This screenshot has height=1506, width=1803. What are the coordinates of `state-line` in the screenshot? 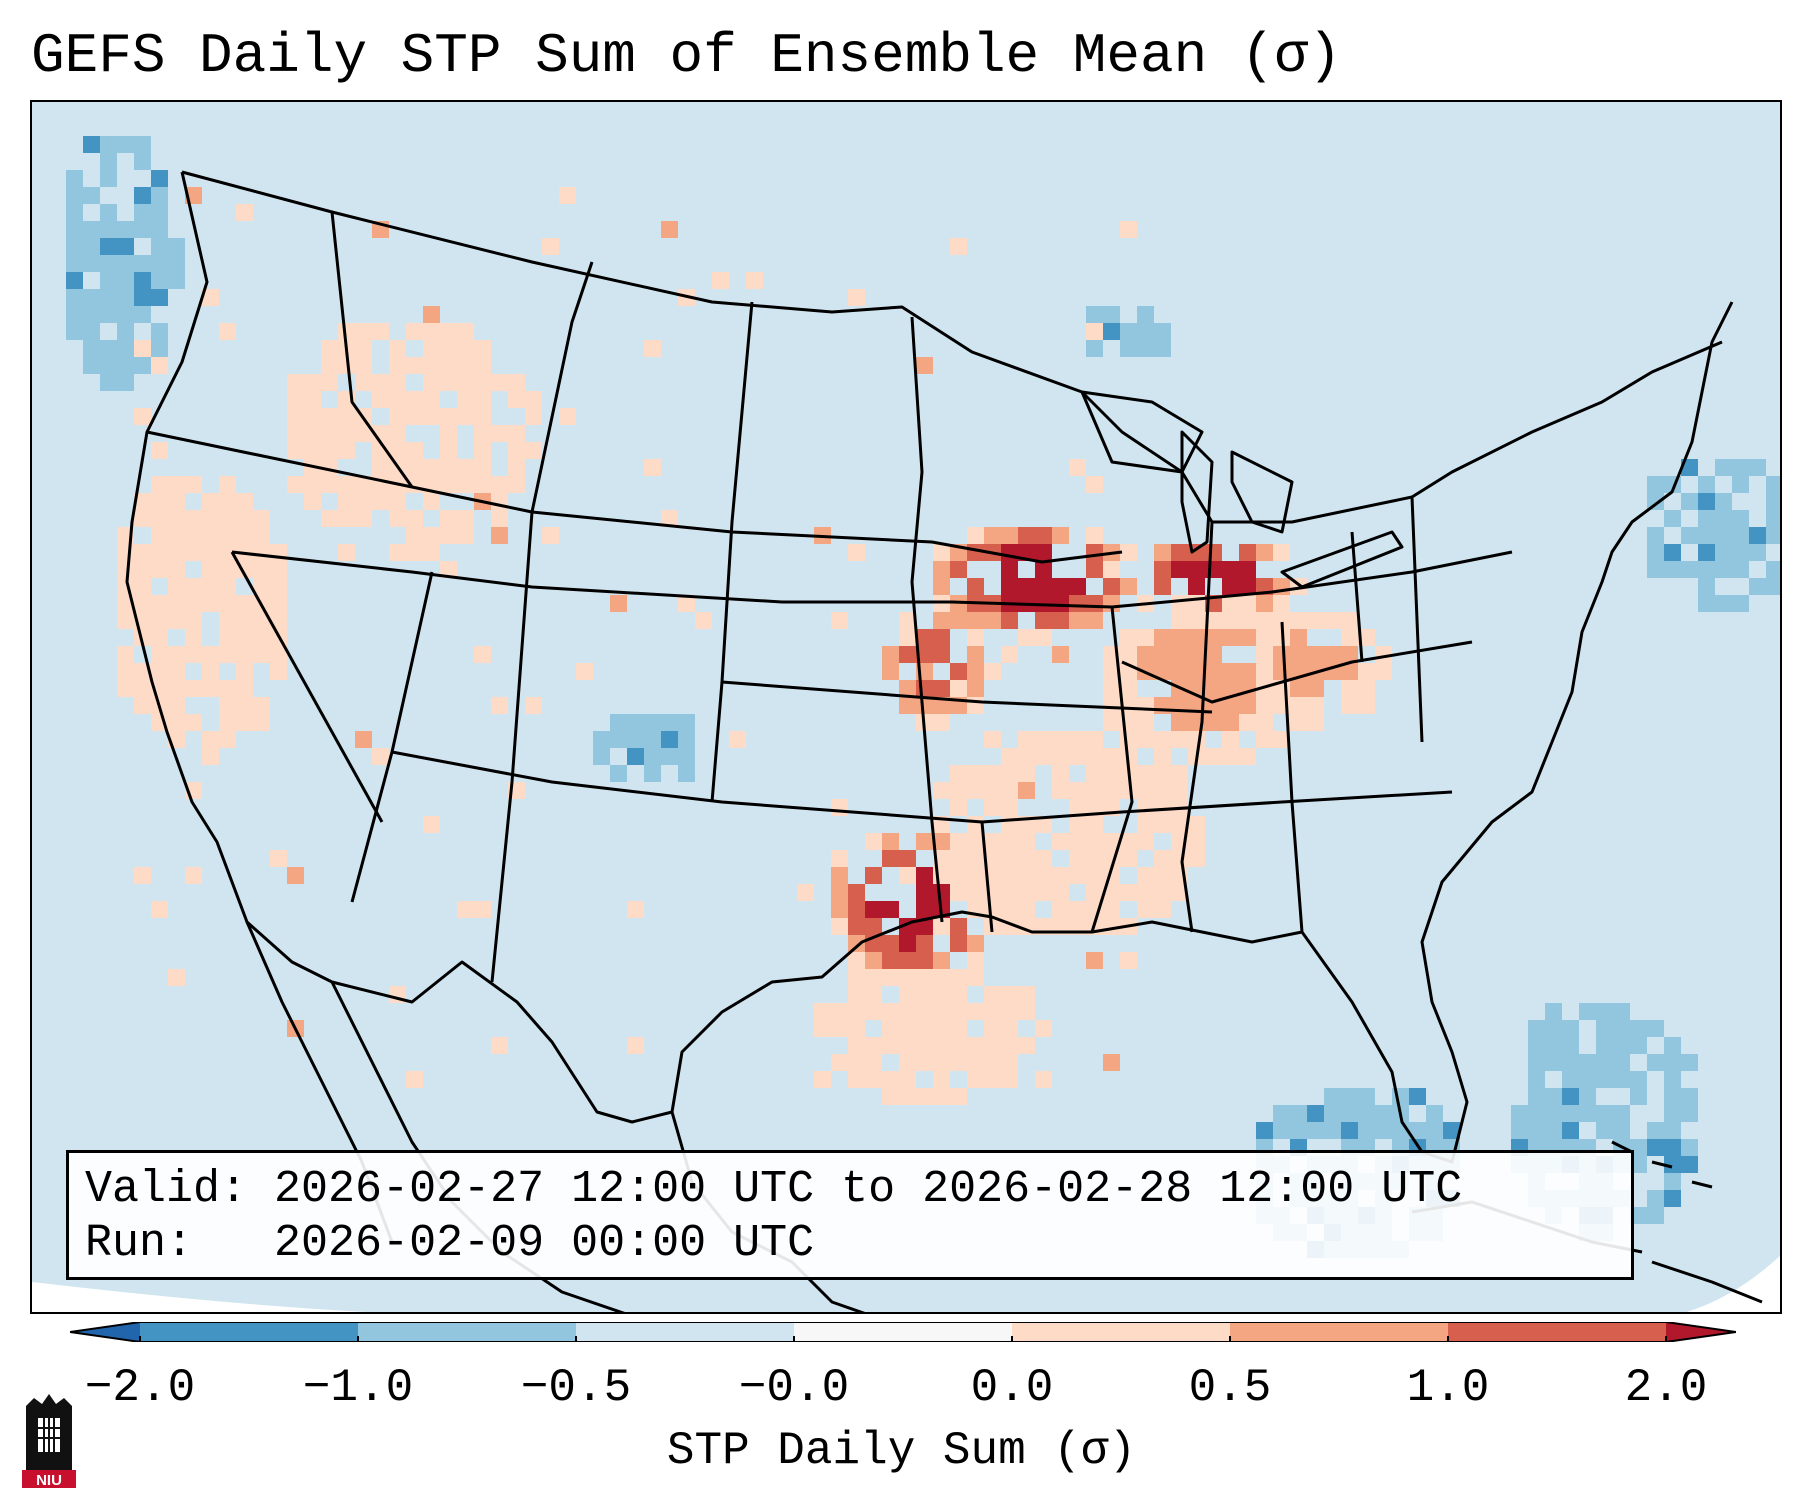 It's located at (732, 552).